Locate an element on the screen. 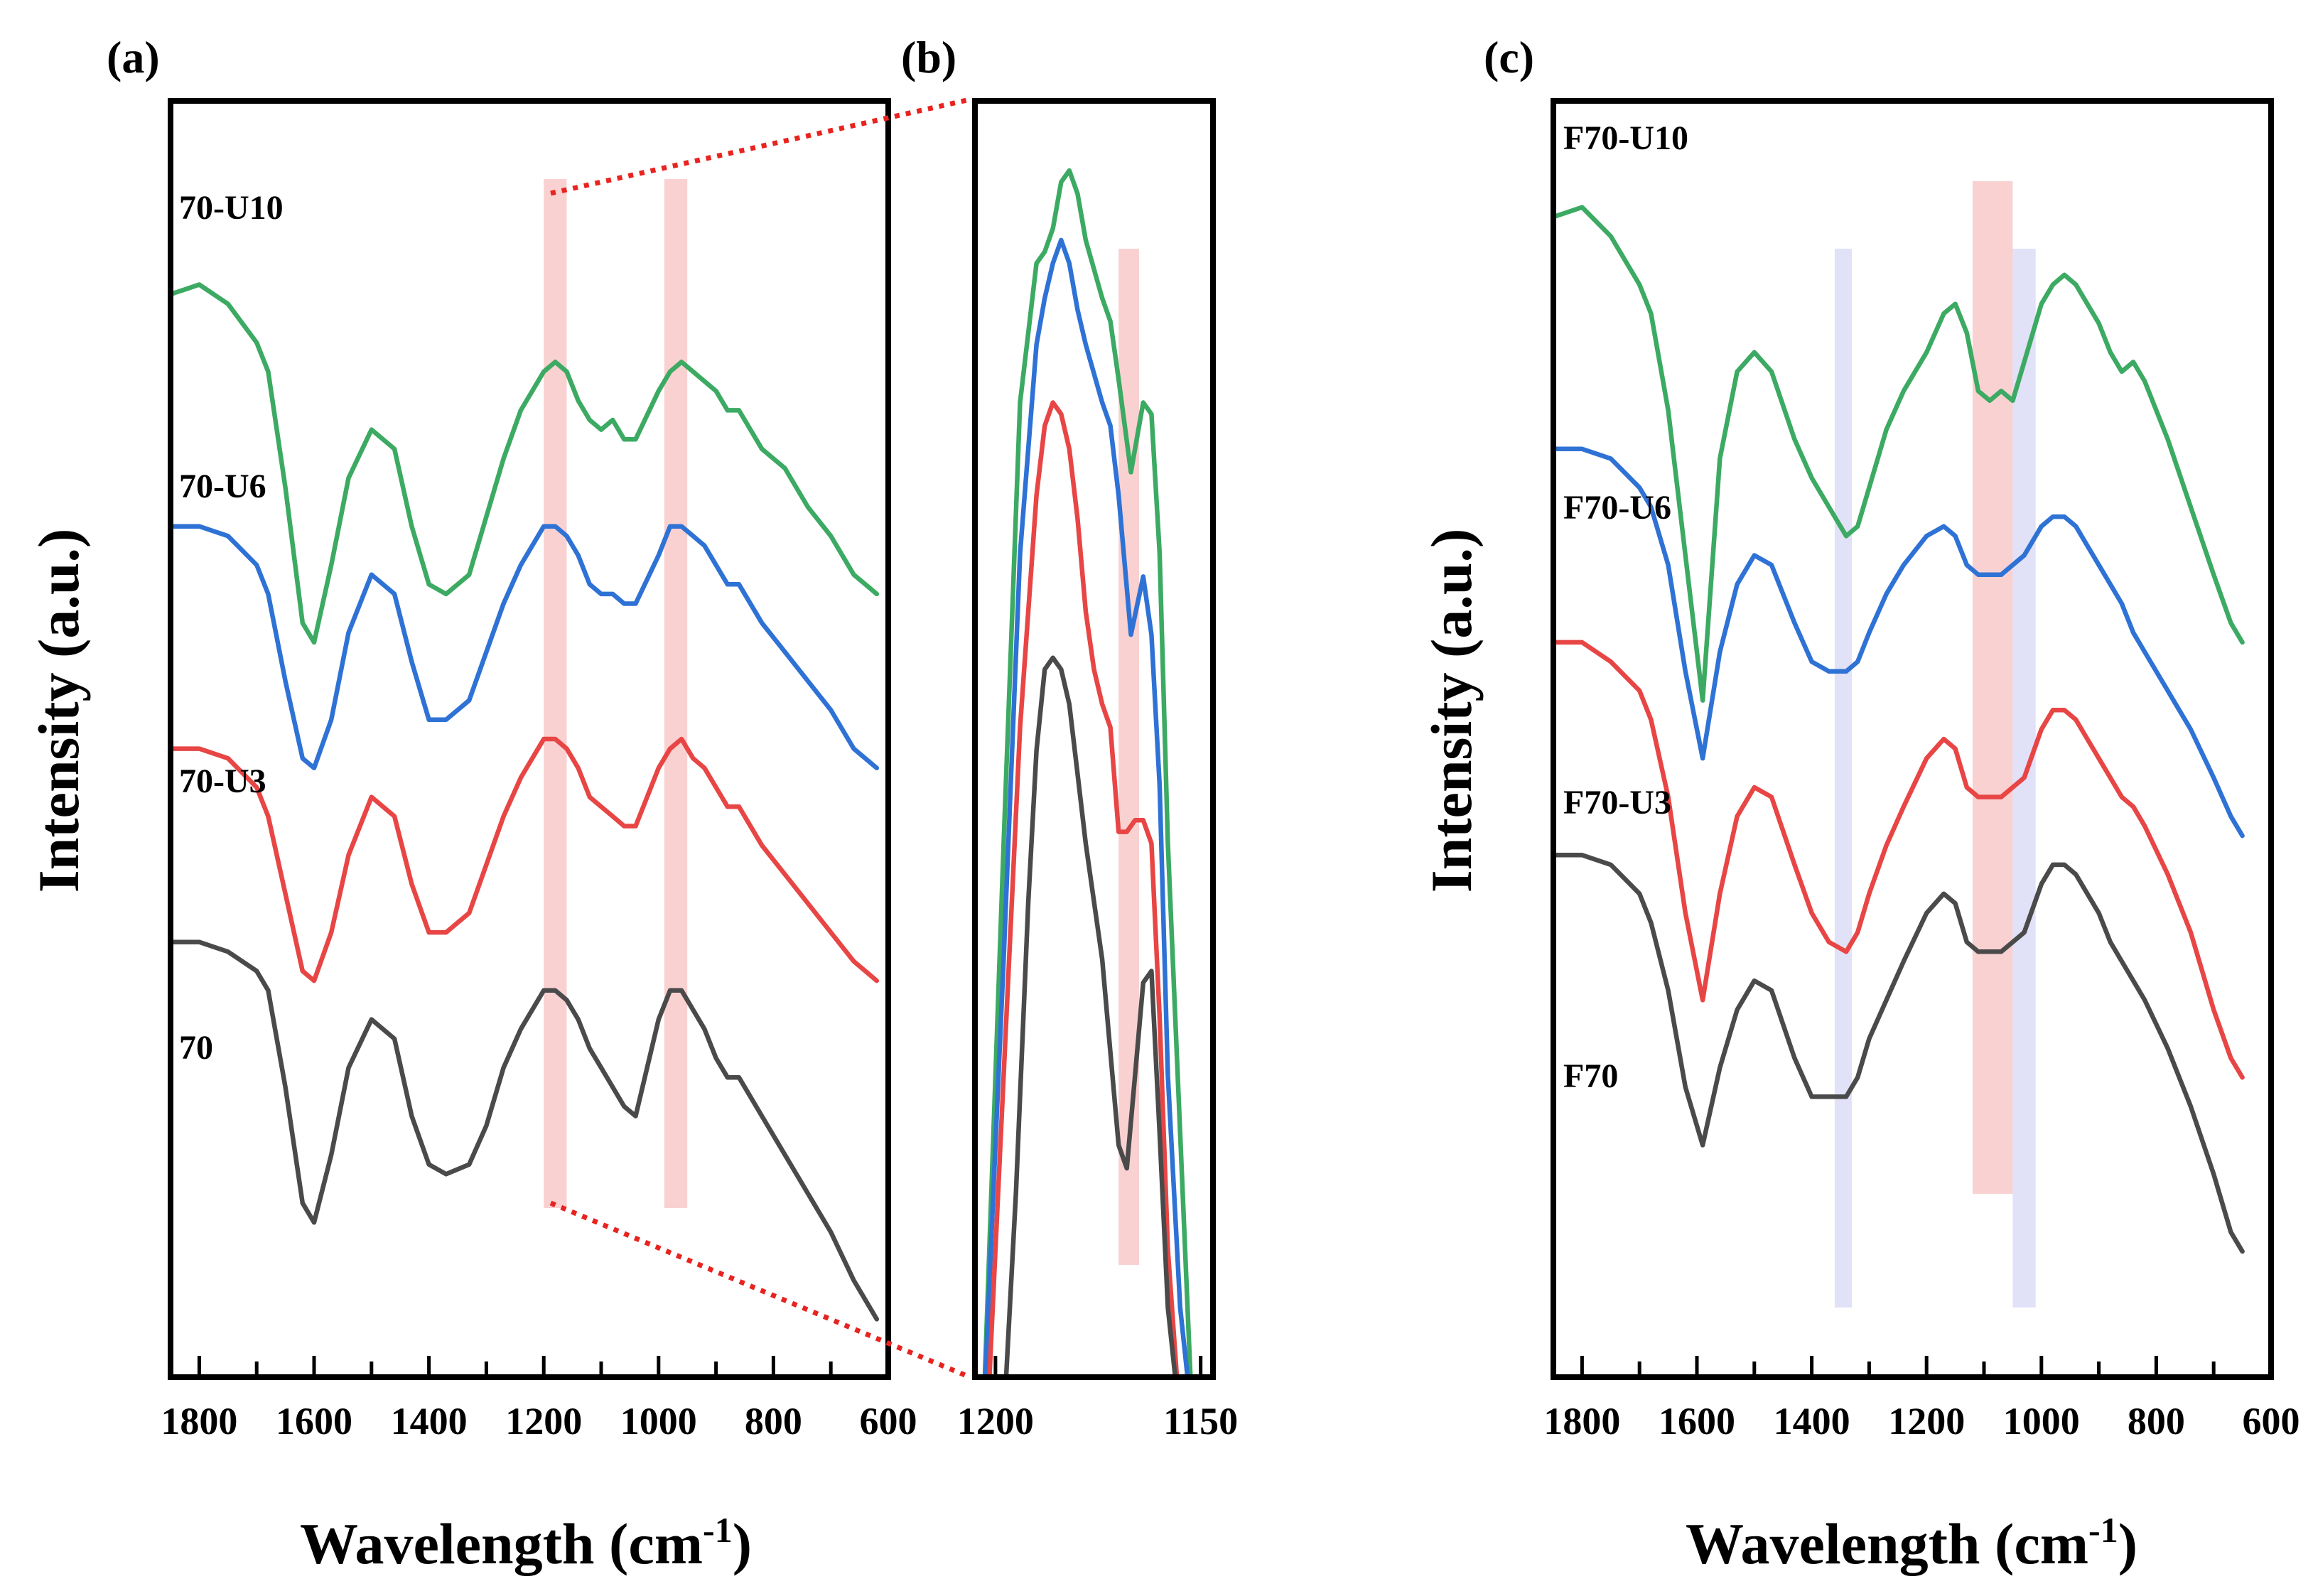 The image size is (2313, 1596). panel-a-series-70-u3 is located at coordinates (526, 859).